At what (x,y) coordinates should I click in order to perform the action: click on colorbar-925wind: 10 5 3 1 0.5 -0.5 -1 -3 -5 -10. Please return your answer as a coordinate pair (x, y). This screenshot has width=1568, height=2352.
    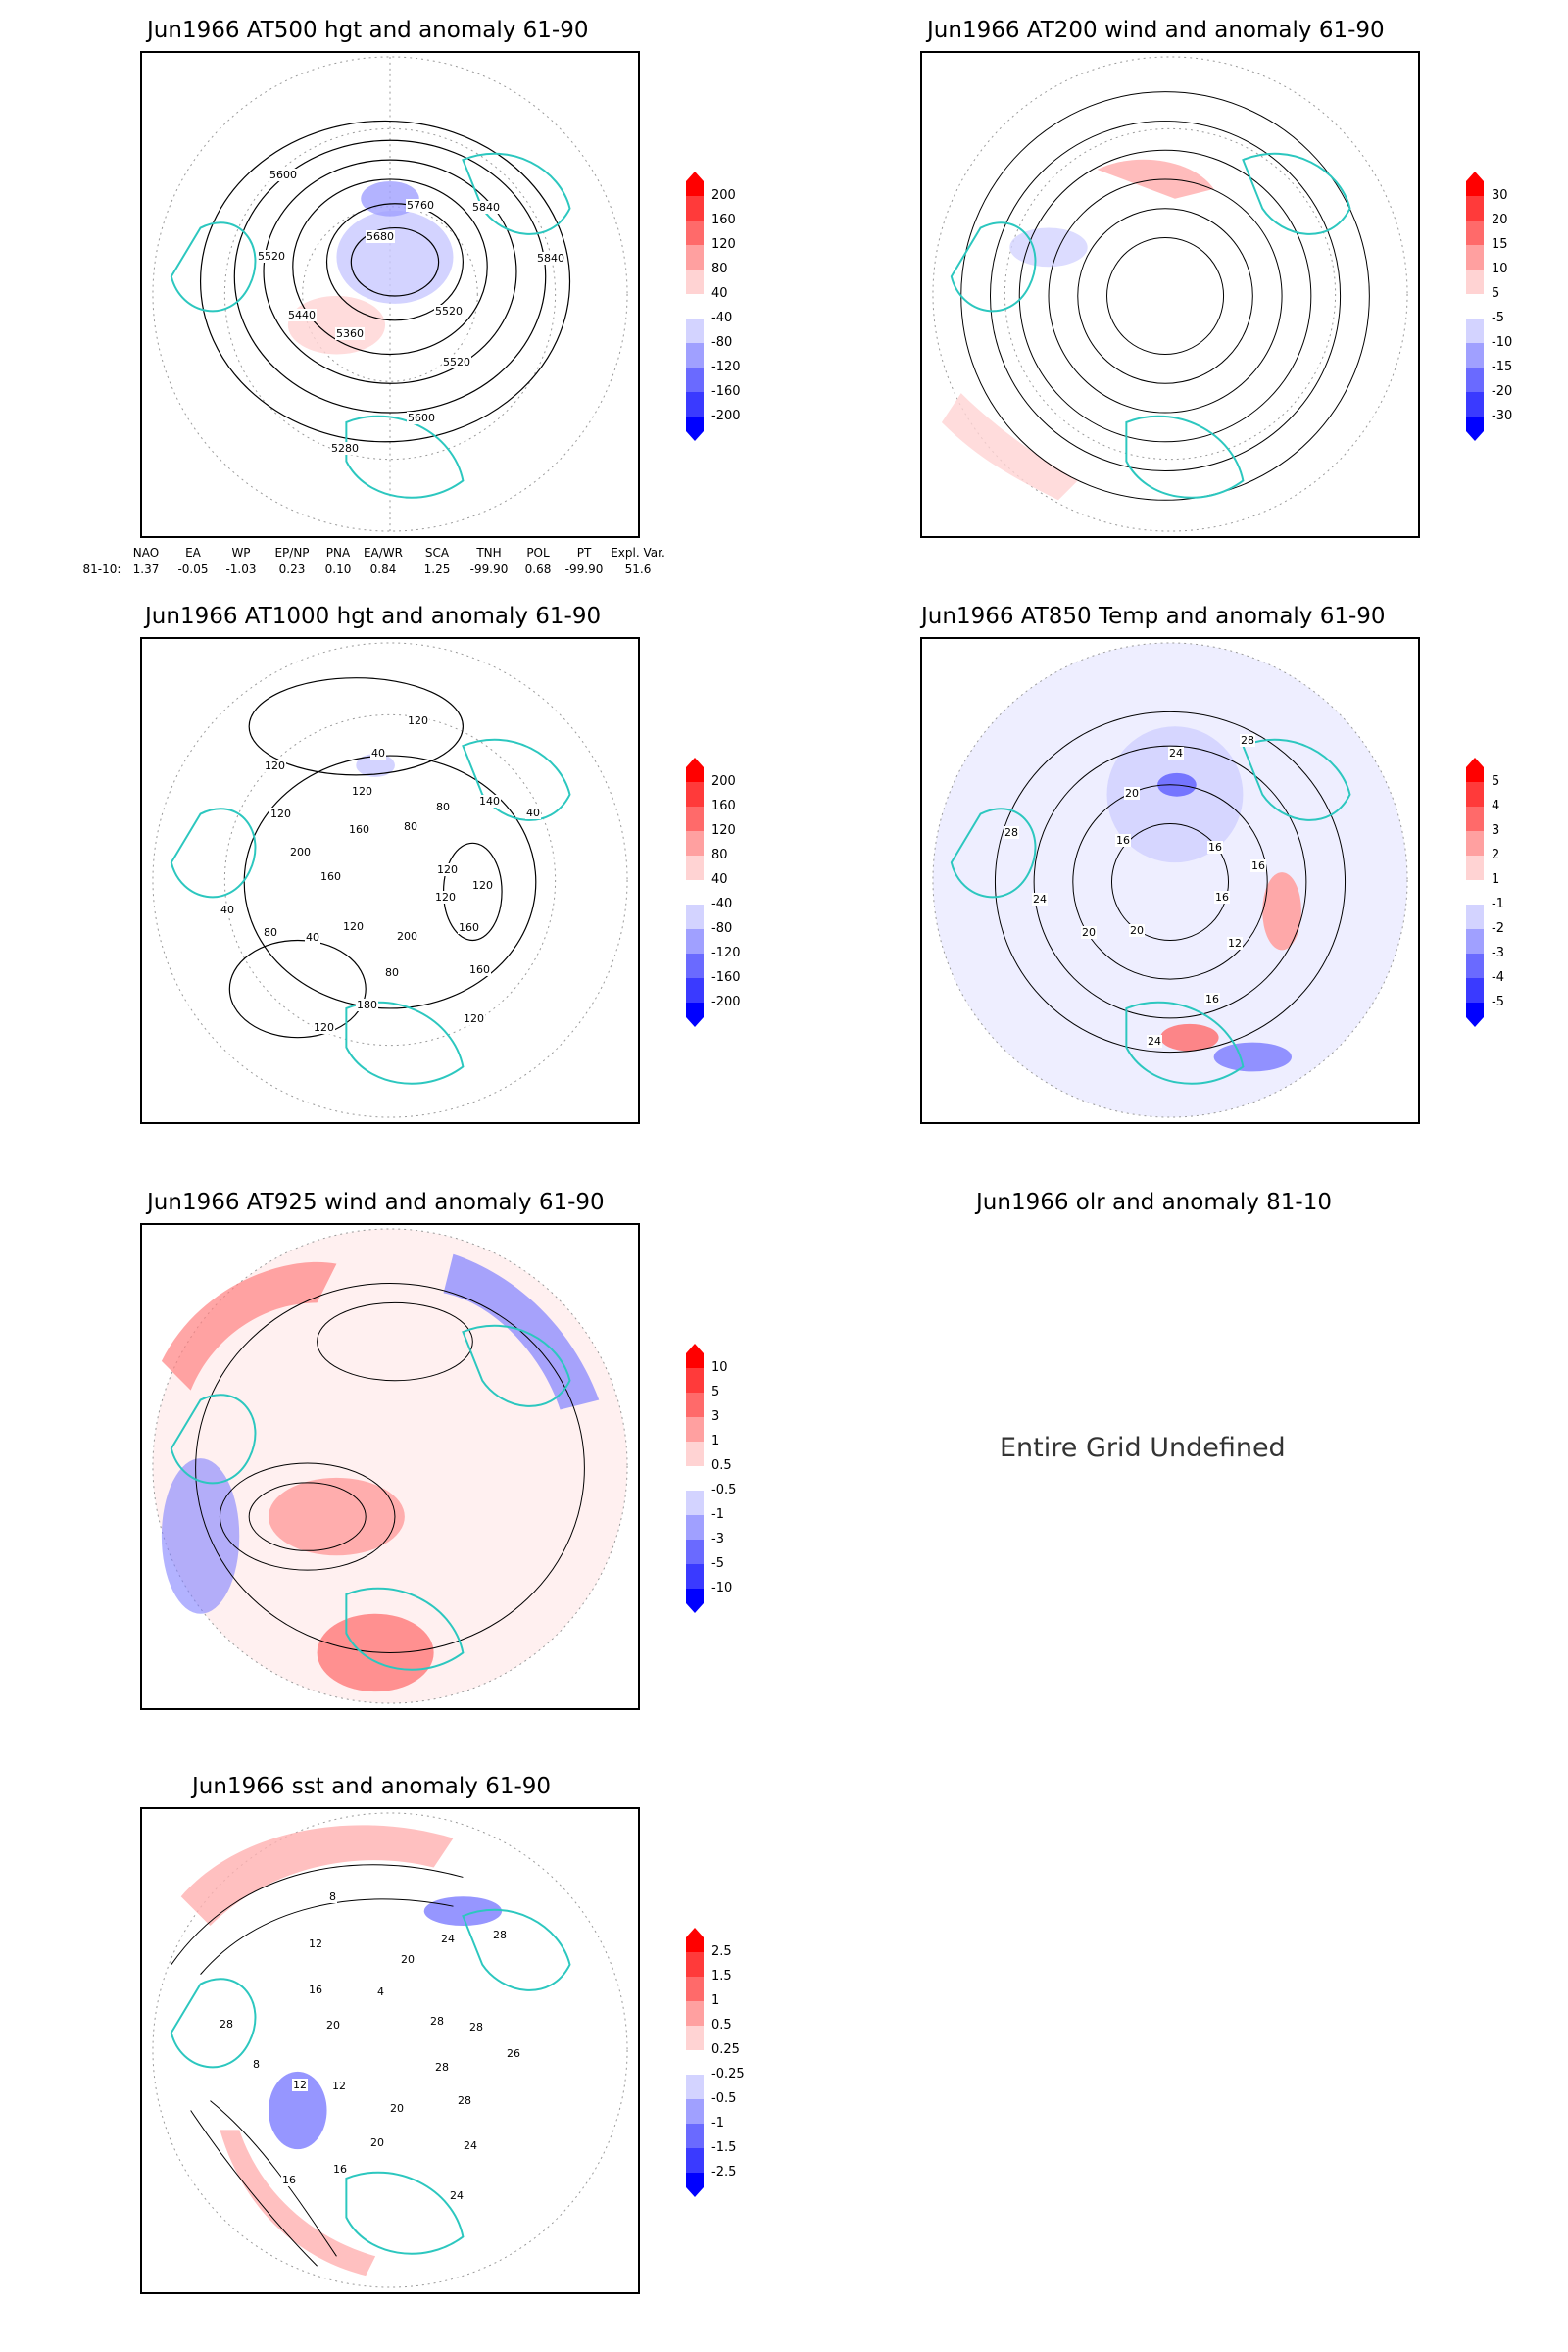
    Looking at the image, I should click on (720, 1478).